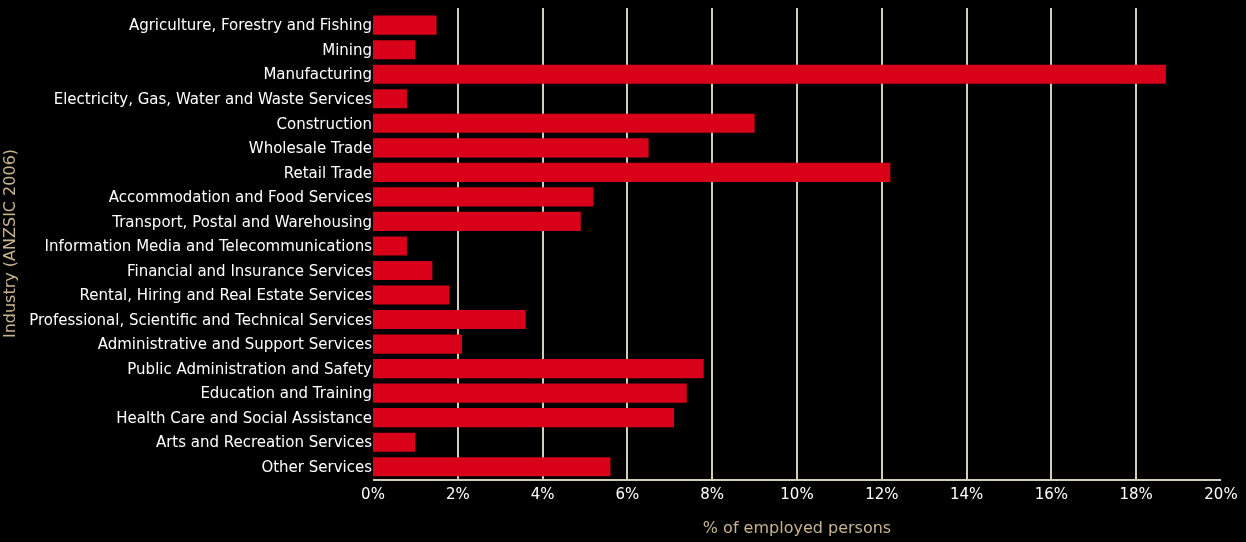 The image size is (1246, 542). I want to click on y-tick-label: Public Administration and Safety, so click(250, 368).